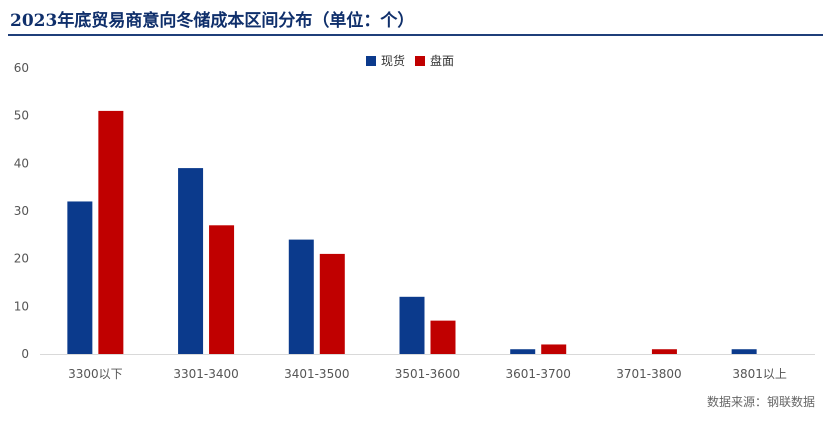  What do you see at coordinates (648, 374) in the screenshot?
I see `x-tick-label: 3701-3800` at bounding box center [648, 374].